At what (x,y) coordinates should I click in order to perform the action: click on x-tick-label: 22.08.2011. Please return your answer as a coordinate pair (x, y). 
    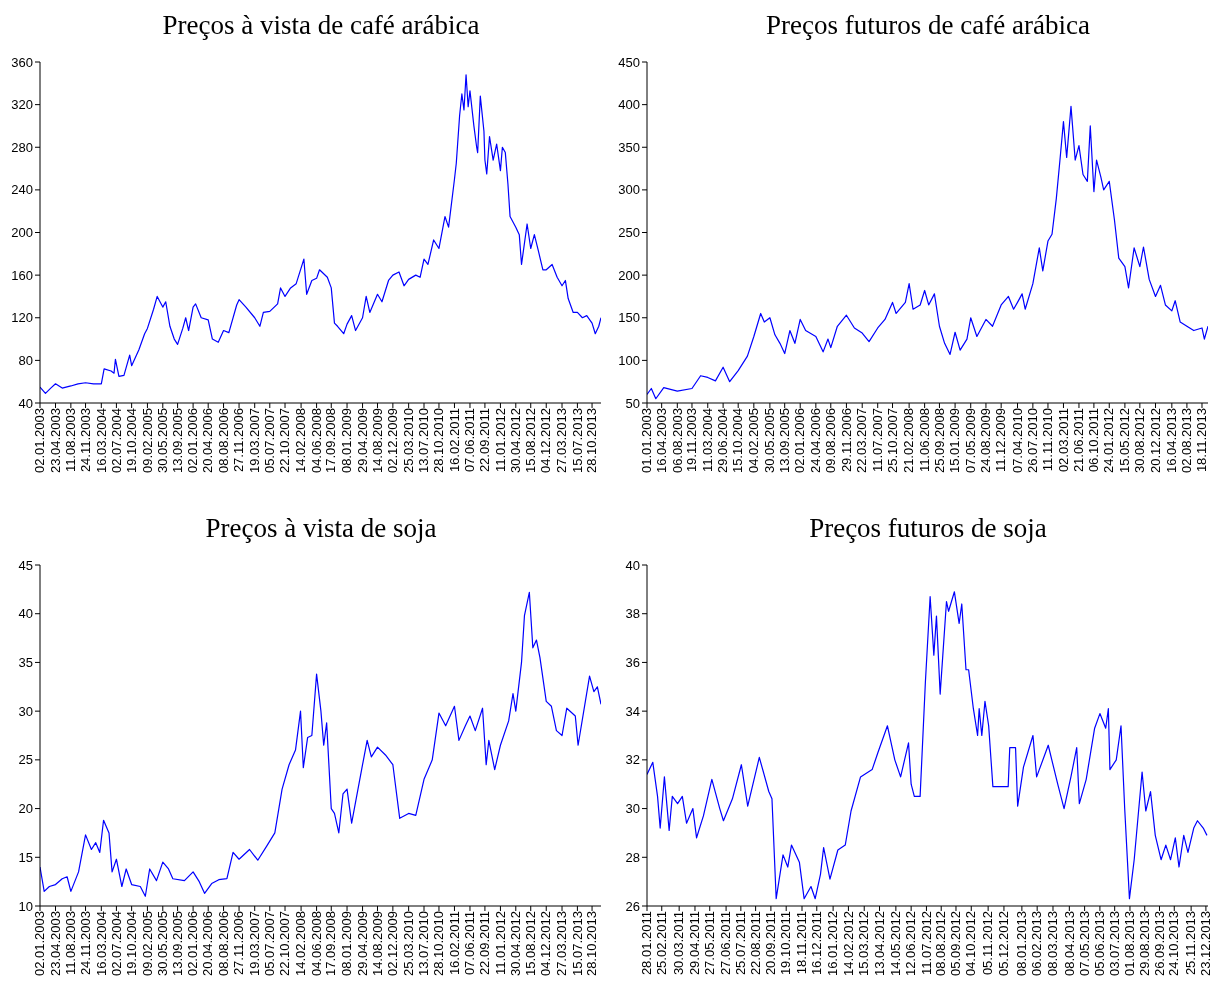
    Looking at the image, I should click on (755, 943).